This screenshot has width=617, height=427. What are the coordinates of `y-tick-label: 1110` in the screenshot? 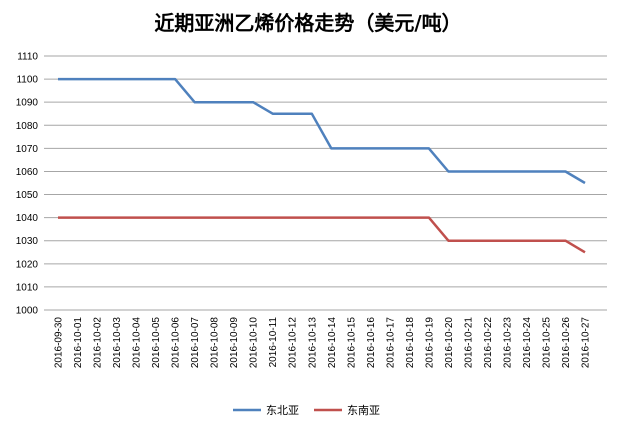 It's located at (27, 57).